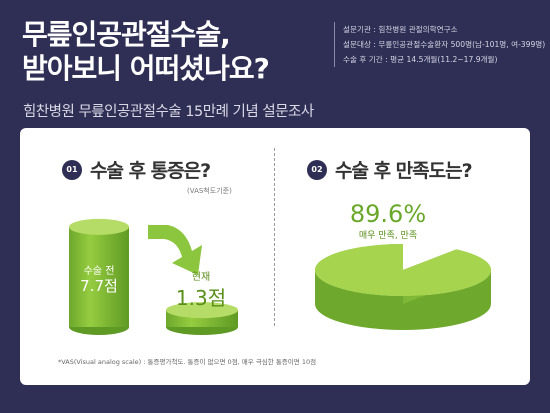 The width and height of the screenshot is (550, 413). Describe the element at coordinates (388, 236) in the screenshot. I see `satisfaction-label: 매우 만족, 만족` at that location.